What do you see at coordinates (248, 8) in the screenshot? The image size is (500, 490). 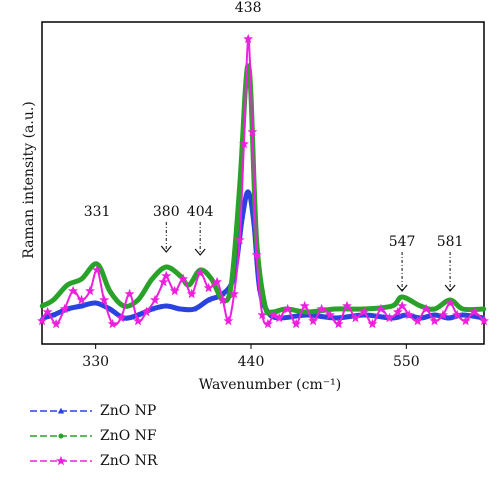 I see `peak-label-438: 438` at bounding box center [248, 8].